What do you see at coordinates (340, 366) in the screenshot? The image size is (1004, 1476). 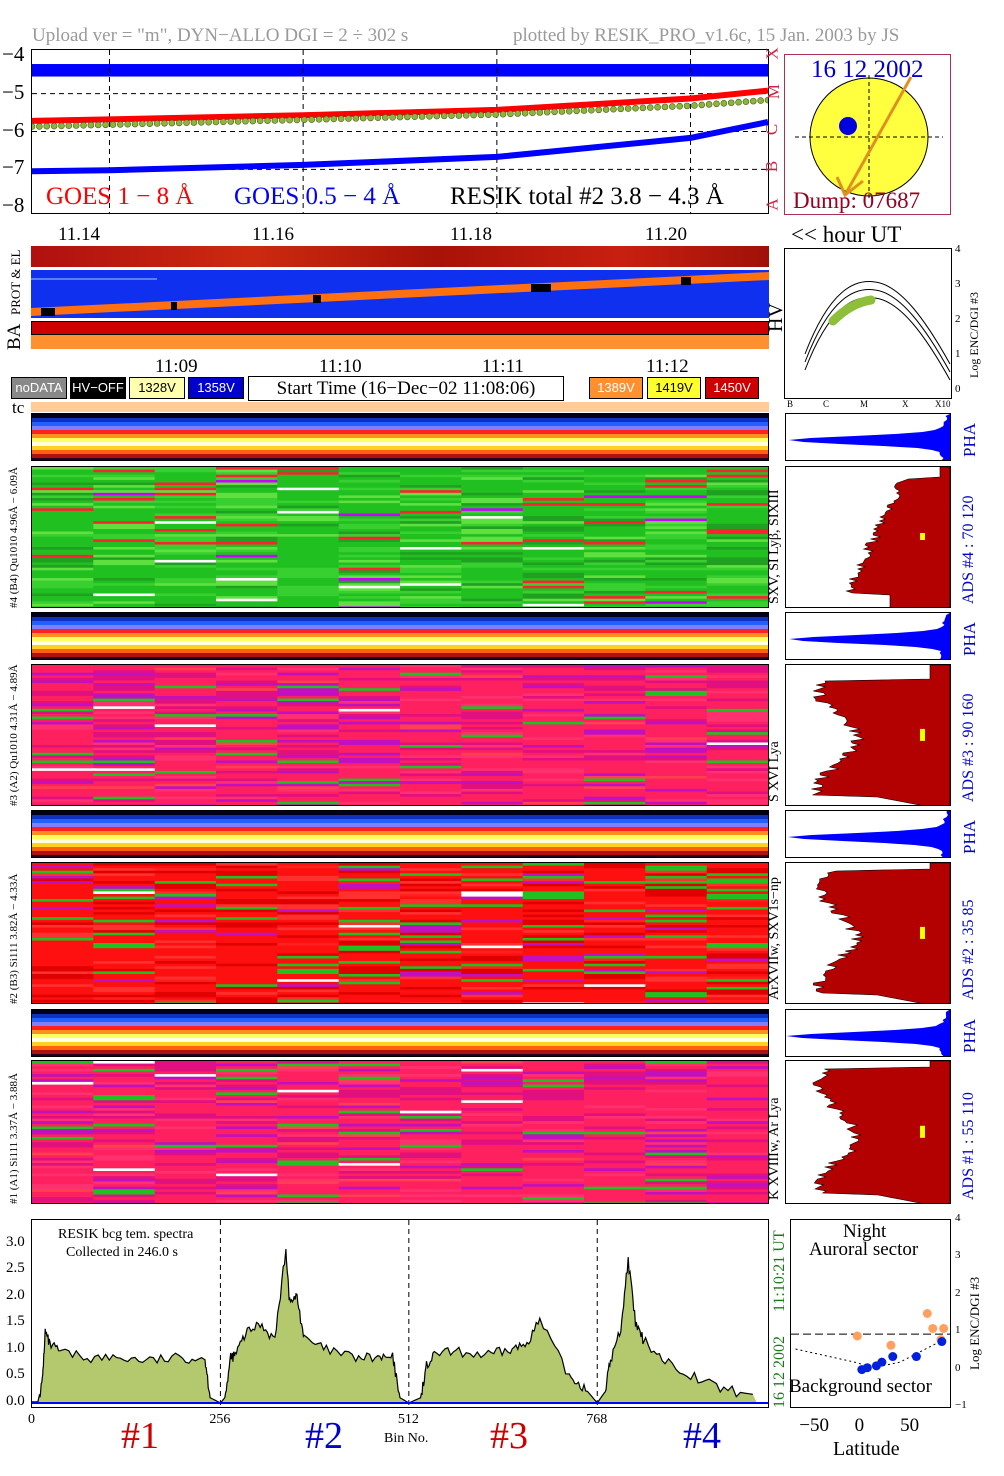 I see `legend-time-tick: 11:10` at bounding box center [340, 366].